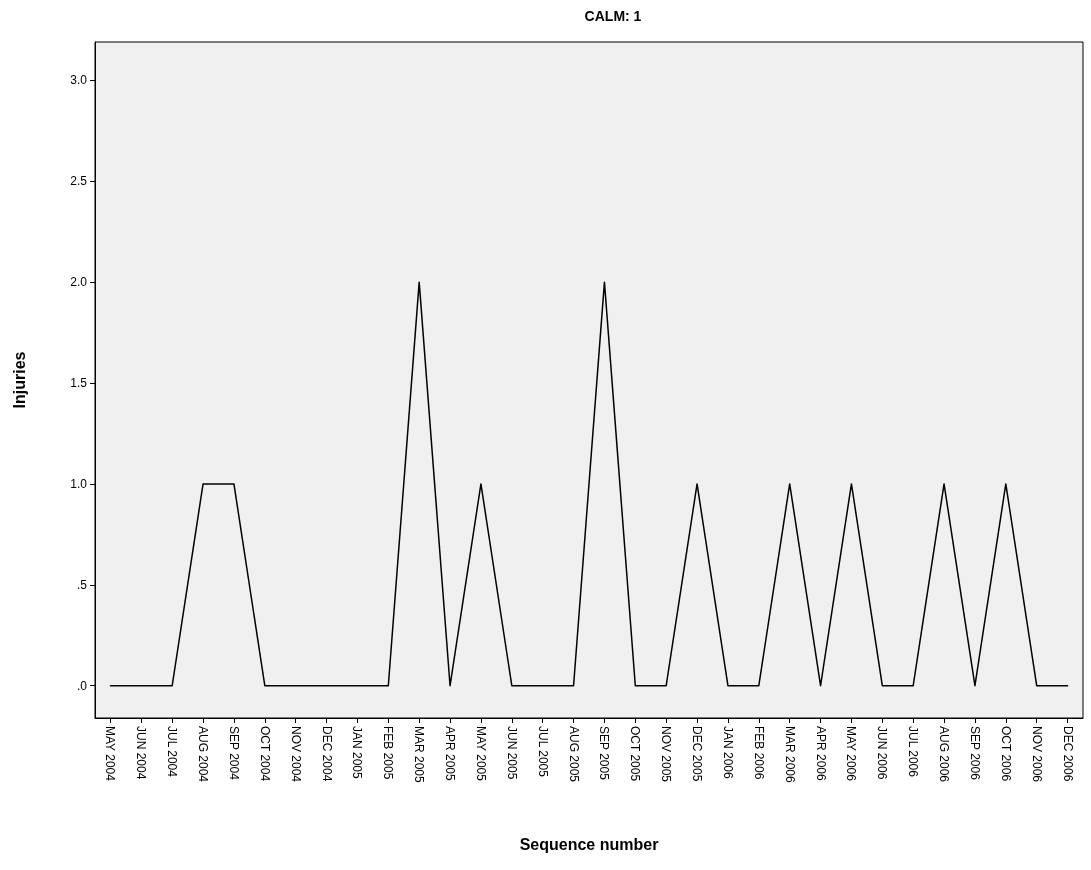  Describe the element at coordinates (19, 380) in the screenshot. I see `y-axis-title: Injuries` at that location.